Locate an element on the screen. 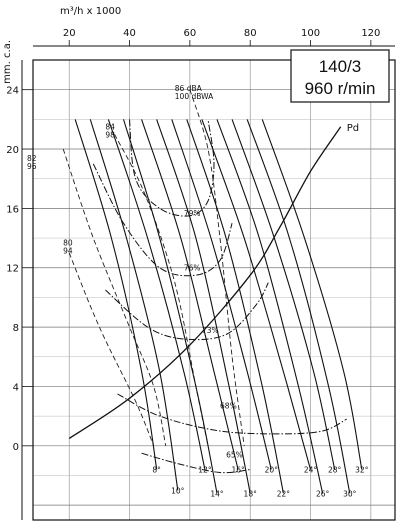 The width and height of the screenshot is (400, 526). y-tick-label: 12 is located at coordinates (12, 269).